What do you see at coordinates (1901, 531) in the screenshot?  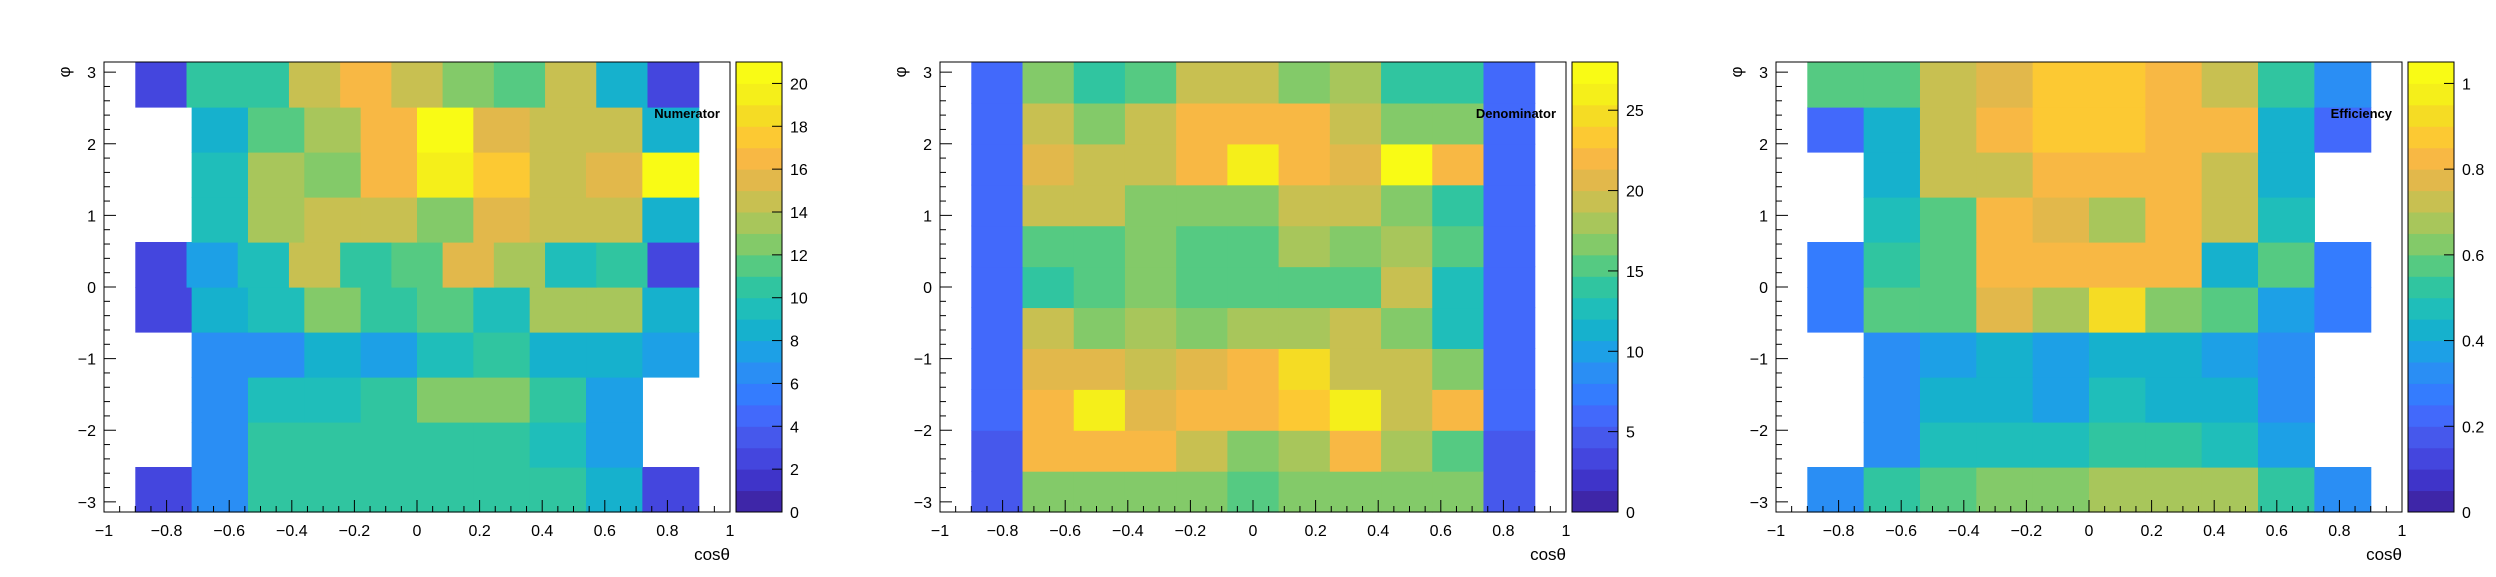 I see `x-tick-label: −0.6` at bounding box center [1901, 531].